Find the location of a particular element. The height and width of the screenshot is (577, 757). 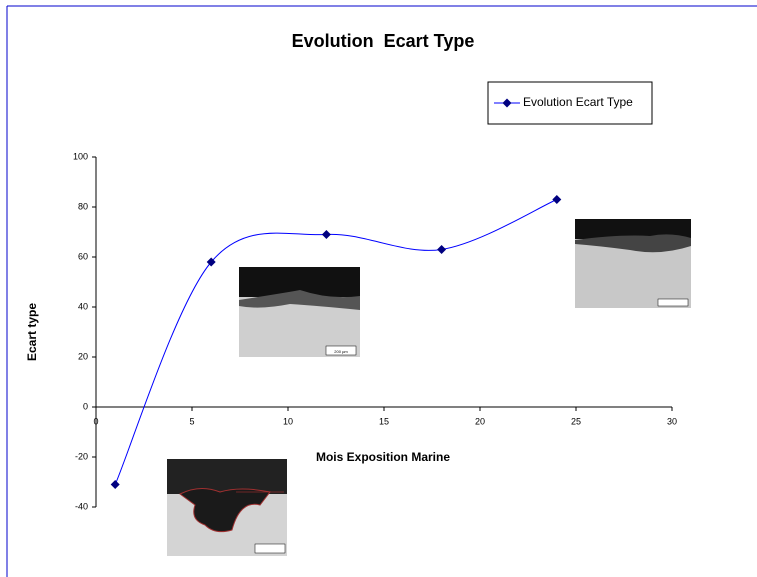

y-tick-label: 40 is located at coordinates (83, 306).